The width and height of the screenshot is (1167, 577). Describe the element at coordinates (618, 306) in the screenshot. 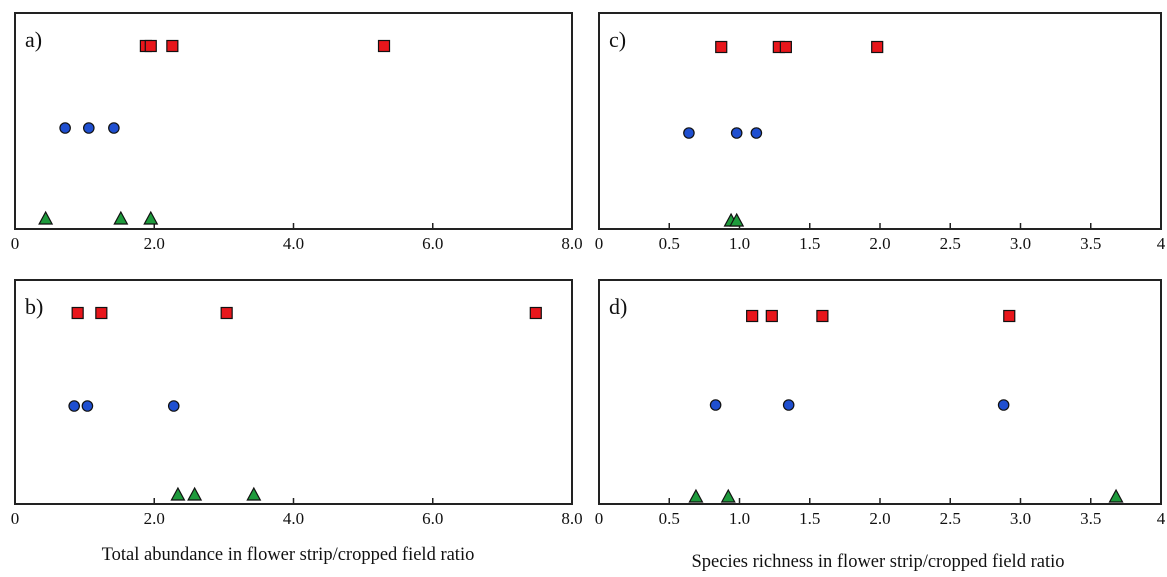

I see `panel-label: d)` at that location.